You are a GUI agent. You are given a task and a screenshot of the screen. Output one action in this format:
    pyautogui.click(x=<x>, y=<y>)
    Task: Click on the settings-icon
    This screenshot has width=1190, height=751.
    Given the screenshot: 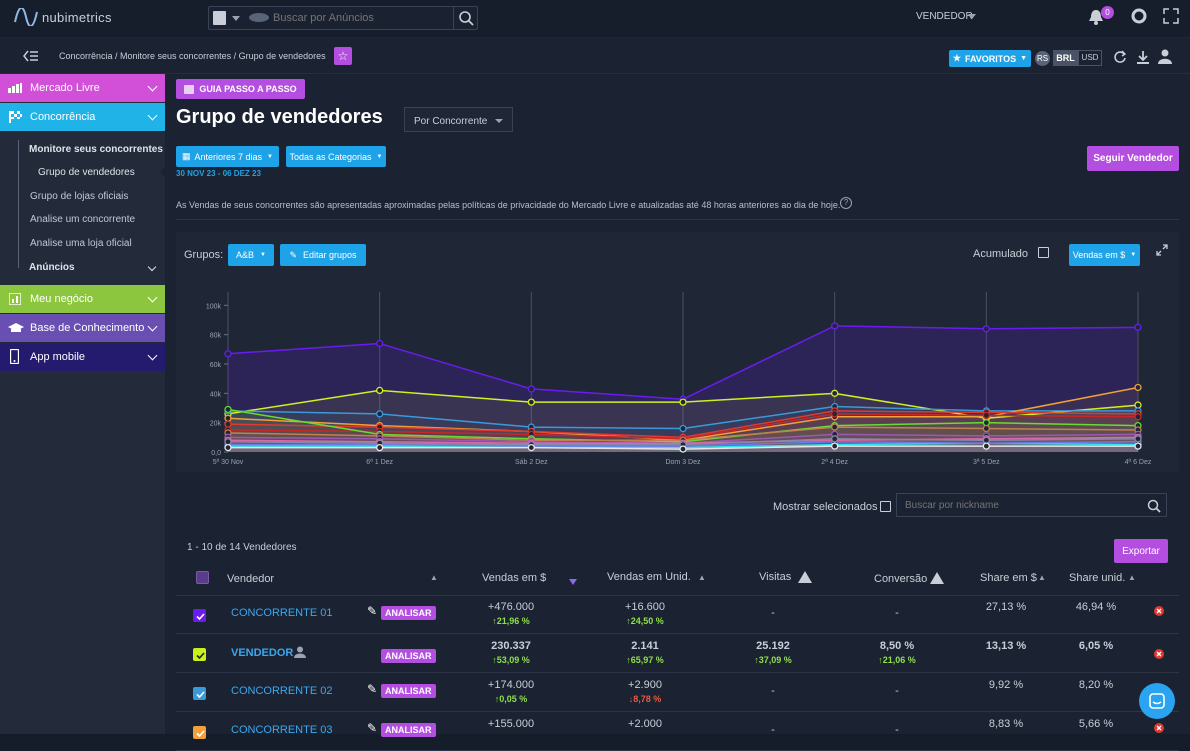 What is the action you would take?
    pyautogui.click(x=1139, y=16)
    